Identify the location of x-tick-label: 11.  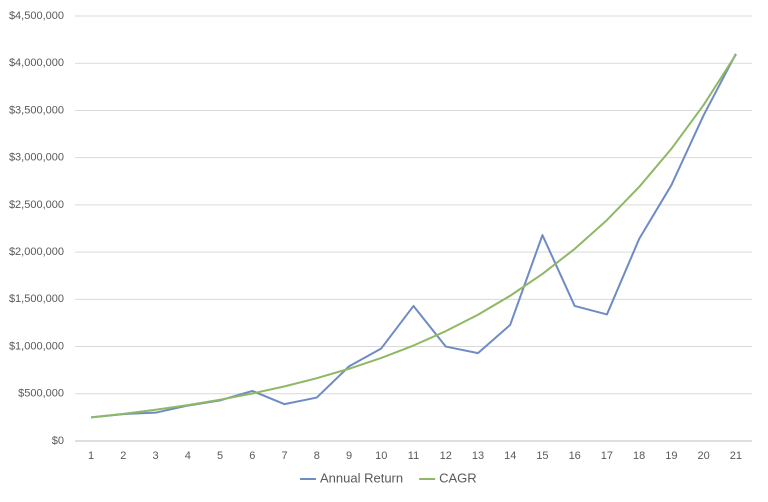
(413, 456).